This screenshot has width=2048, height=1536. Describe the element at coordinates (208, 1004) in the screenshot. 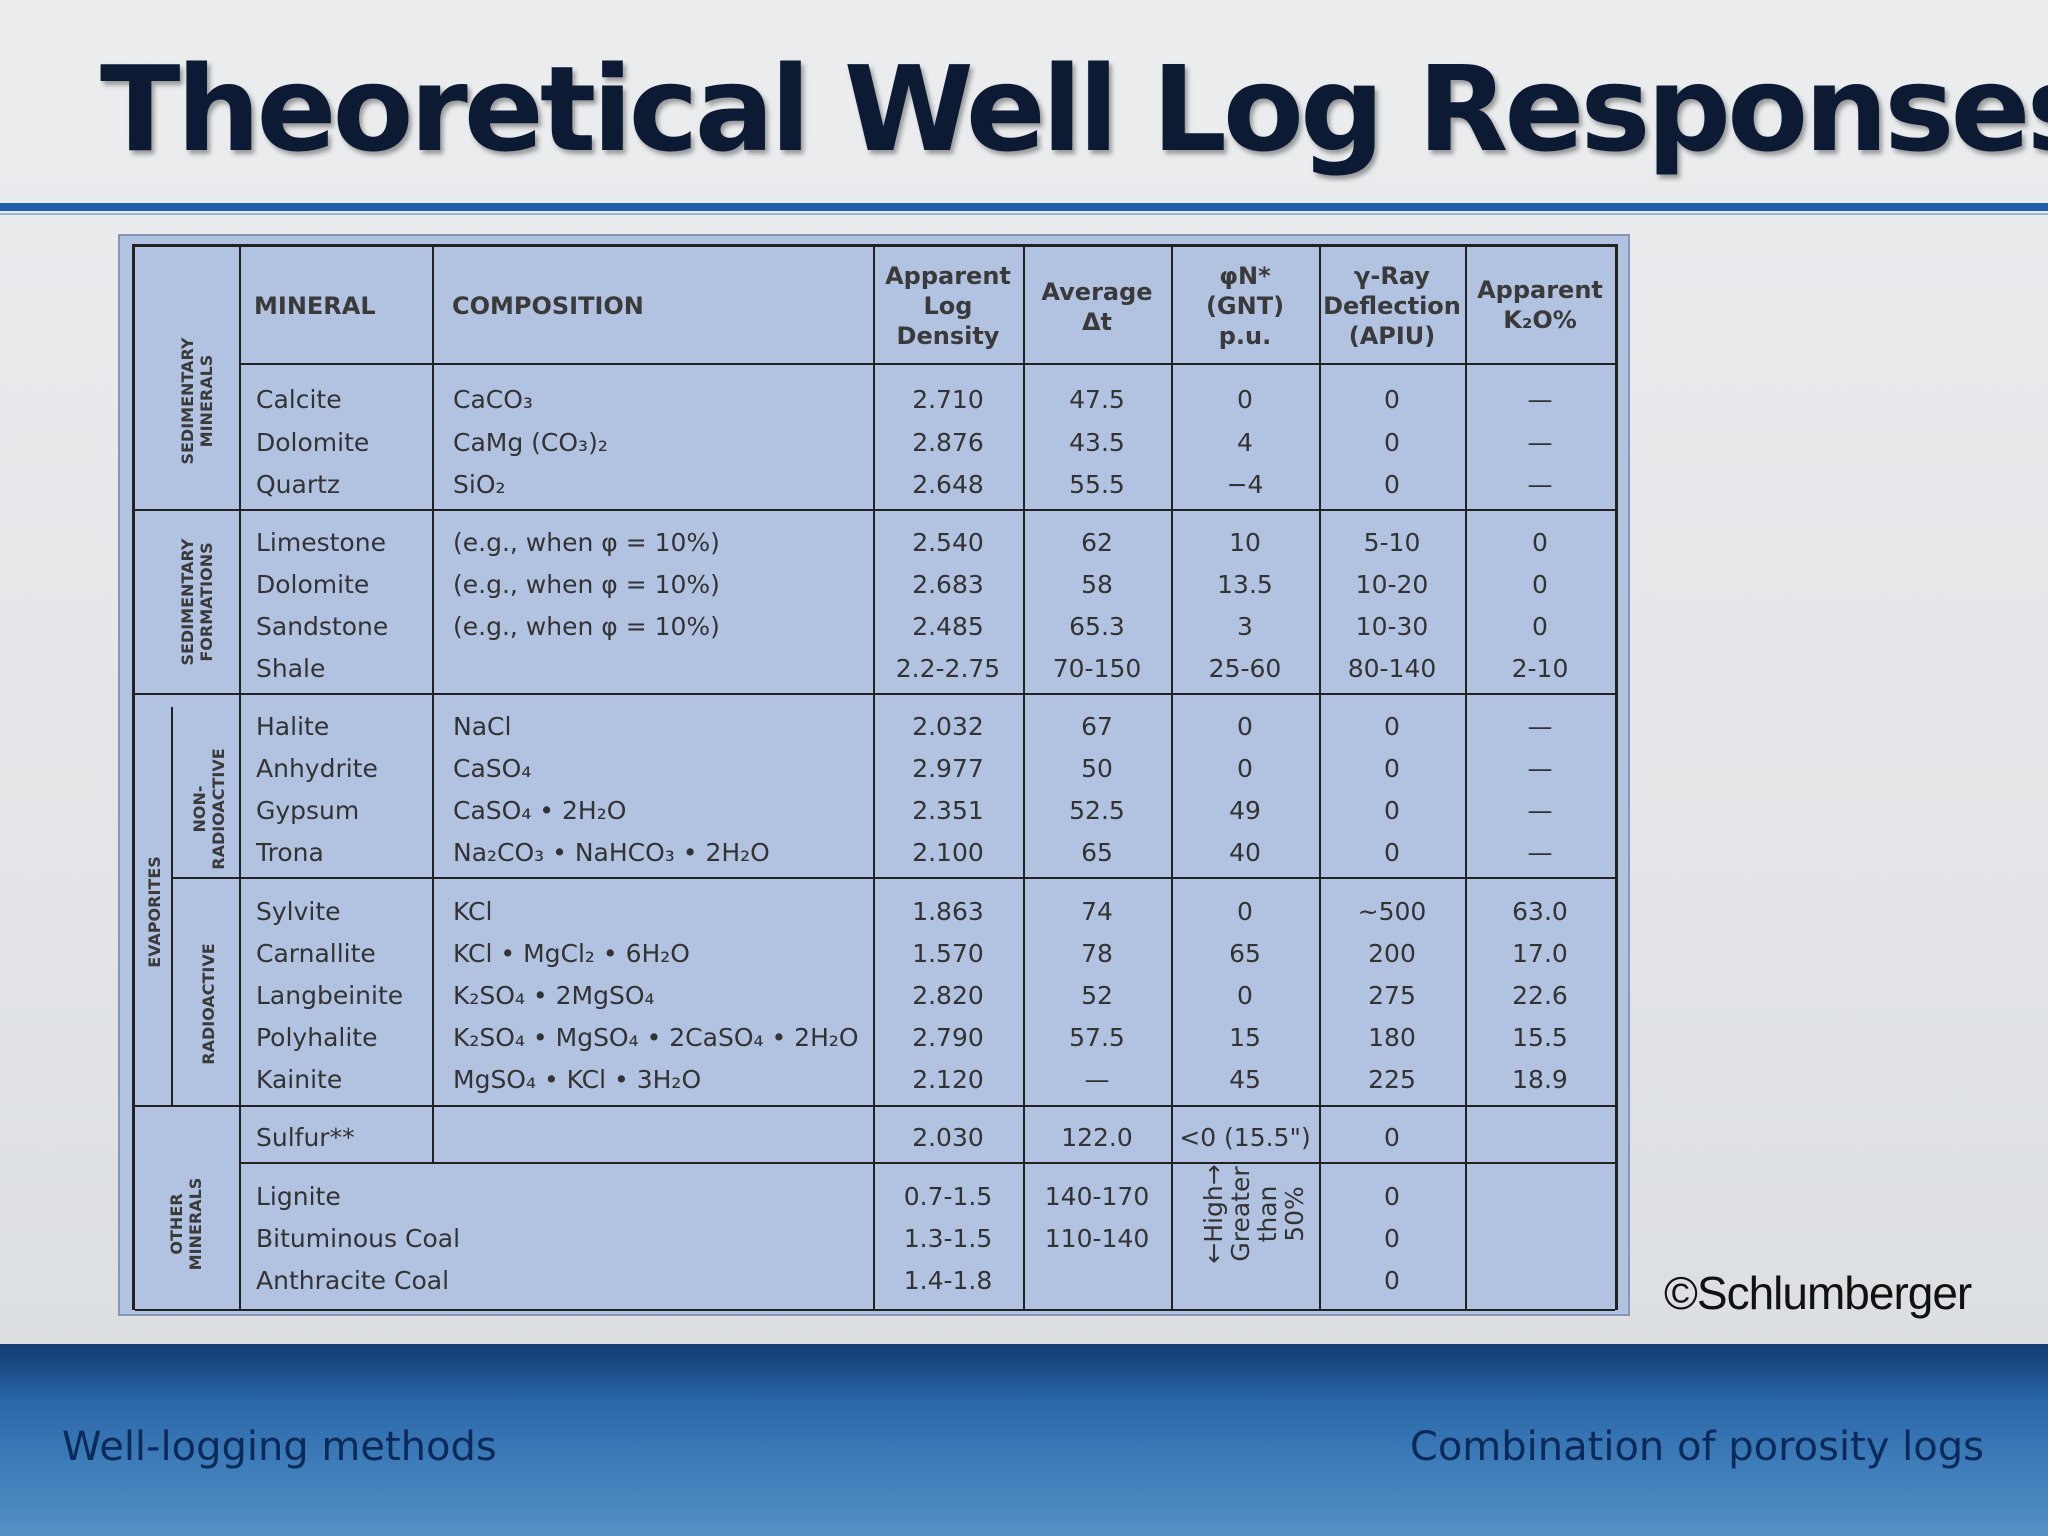

I see `group-radioactive: RADIOACTIVE` at that location.